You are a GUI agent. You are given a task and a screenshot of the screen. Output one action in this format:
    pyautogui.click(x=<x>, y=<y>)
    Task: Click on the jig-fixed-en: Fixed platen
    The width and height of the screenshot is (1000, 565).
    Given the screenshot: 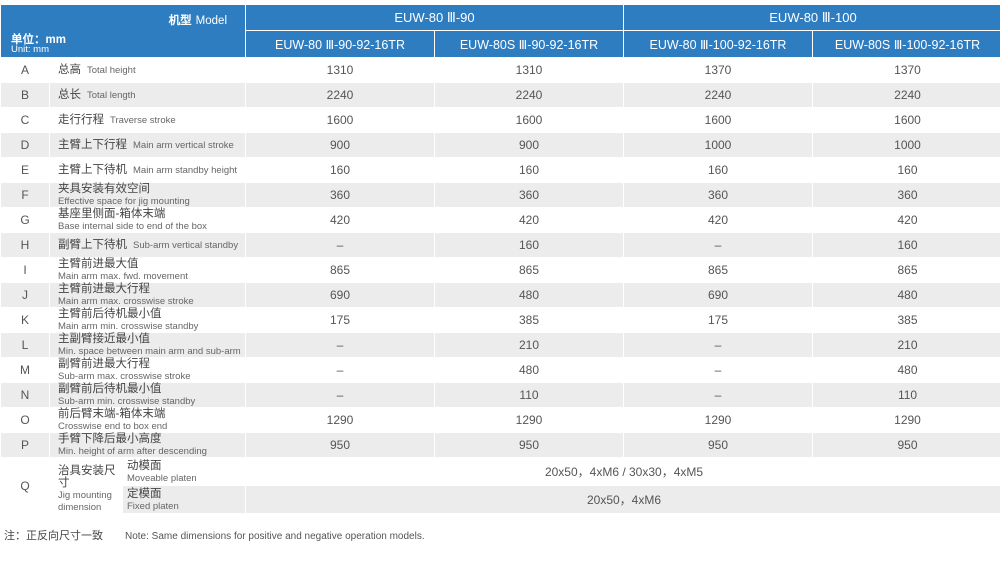 What is the action you would take?
    pyautogui.click(x=153, y=506)
    